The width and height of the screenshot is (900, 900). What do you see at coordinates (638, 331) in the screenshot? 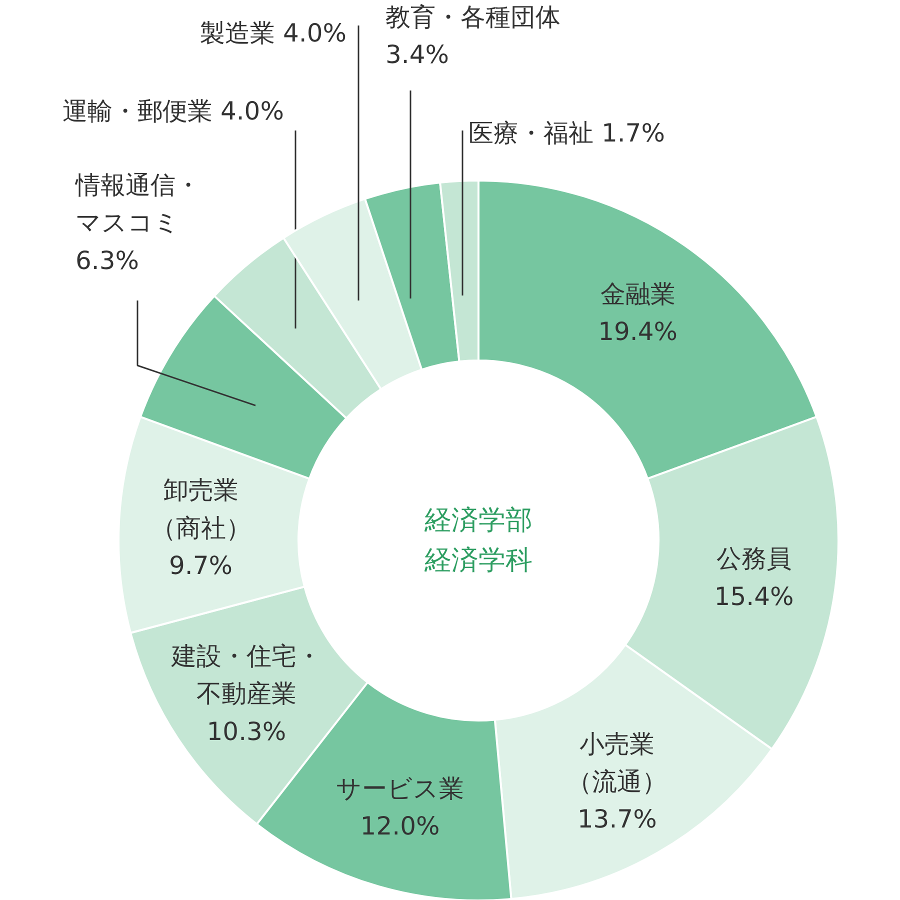
I see `data-label: 19.4%` at bounding box center [638, 331].